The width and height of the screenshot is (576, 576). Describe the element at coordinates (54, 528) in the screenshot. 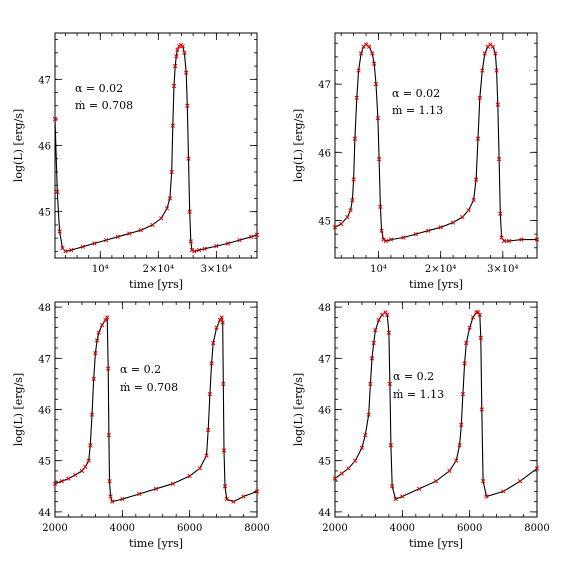

I see `x-tick-label: 2000` at that location.